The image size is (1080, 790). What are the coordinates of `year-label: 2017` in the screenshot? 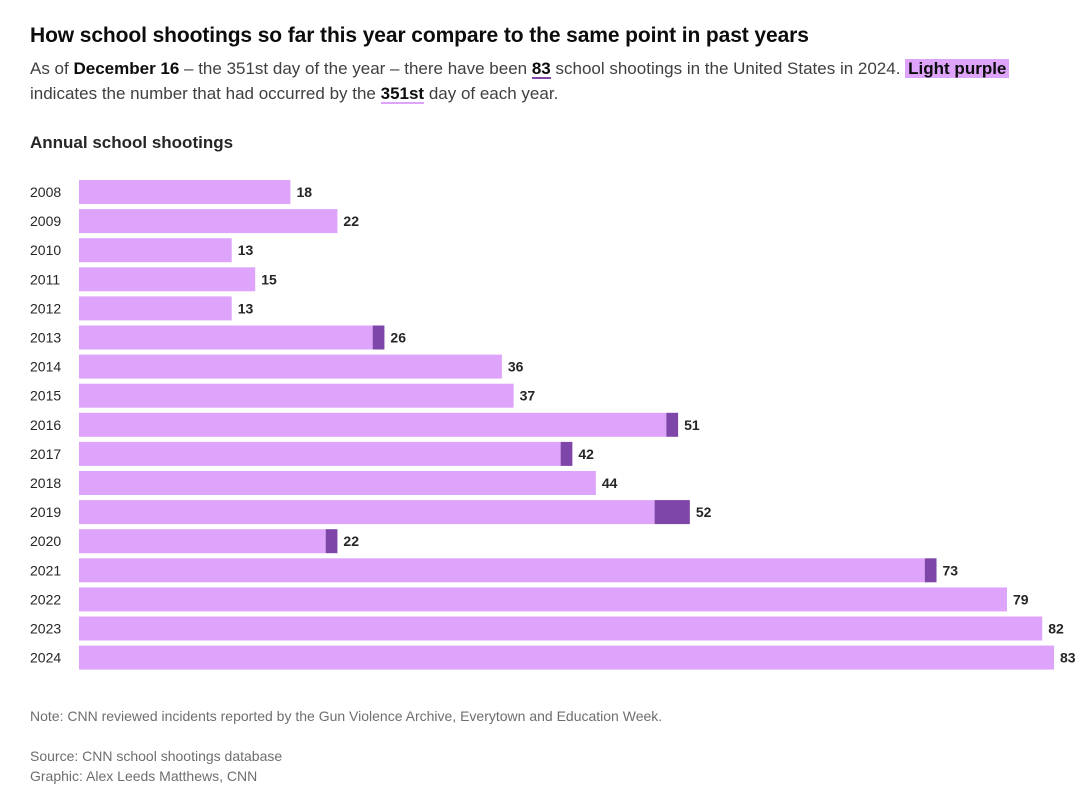 It's located at (45, 454).